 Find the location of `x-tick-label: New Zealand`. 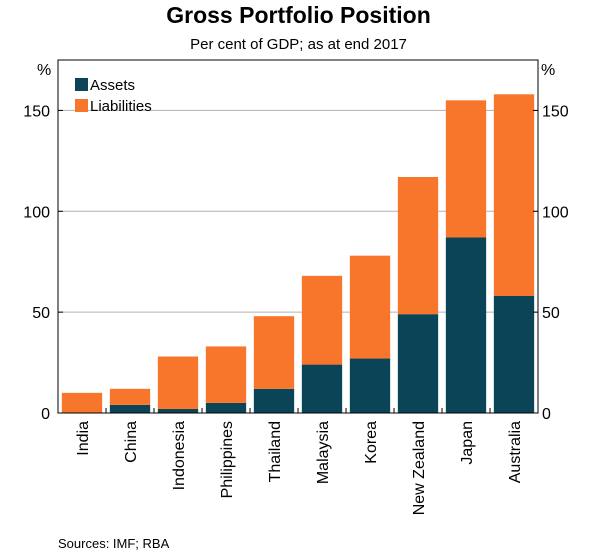

x-tick-label: New Zealand is located at coordinates (419, 468).